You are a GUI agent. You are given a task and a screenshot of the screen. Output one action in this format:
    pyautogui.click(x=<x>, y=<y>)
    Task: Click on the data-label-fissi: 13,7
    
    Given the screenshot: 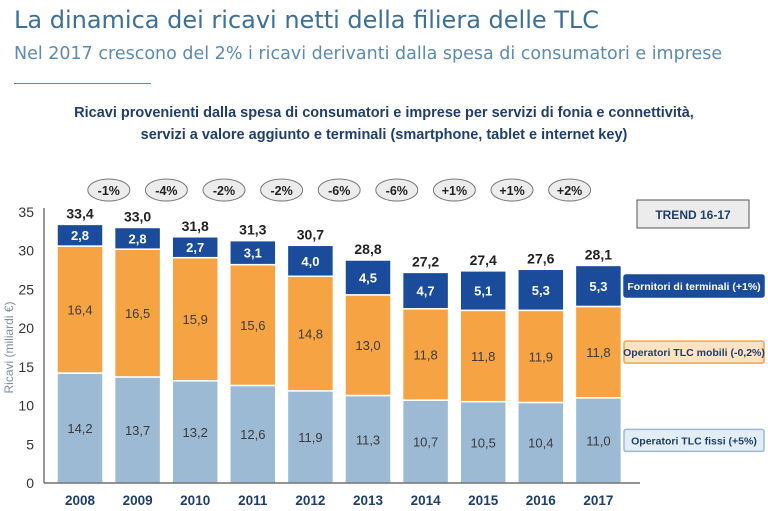 What is the action you would take?
    pyautogui.click(x=137, y=430)
    